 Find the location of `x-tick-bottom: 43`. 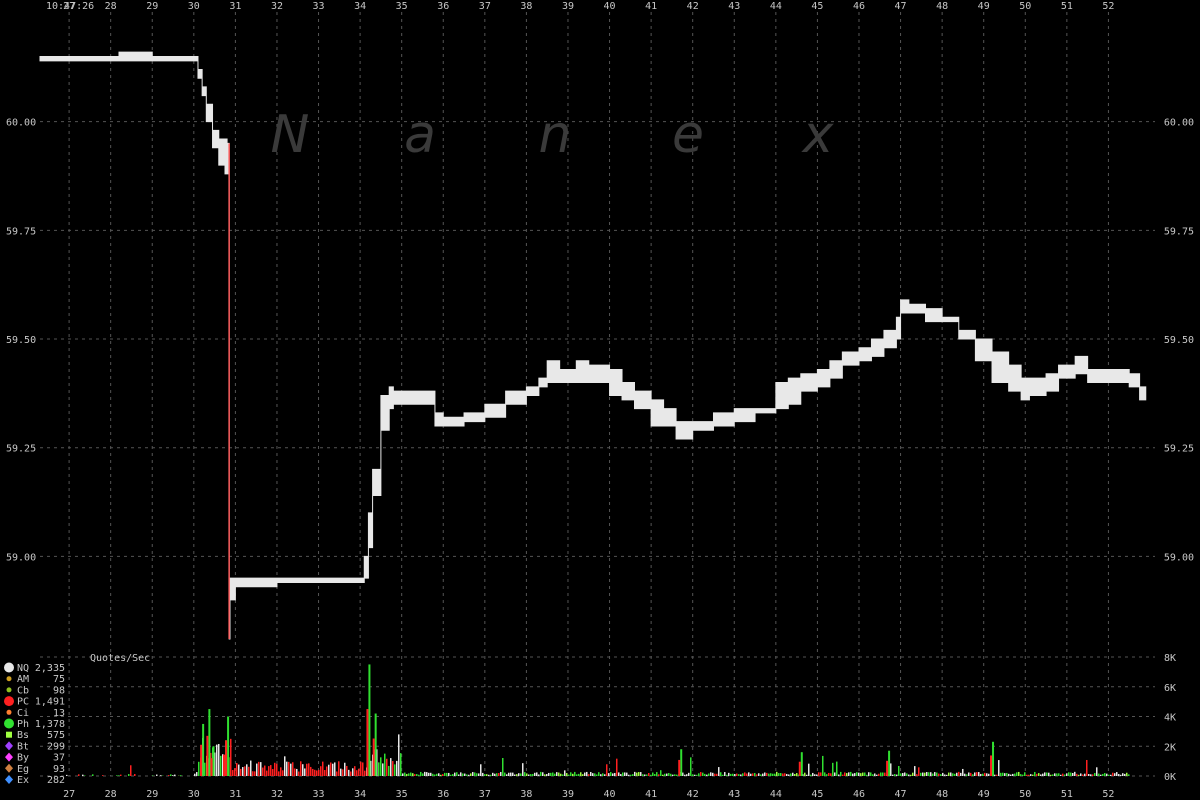

x-tick-bottom: 43 is located at coordinates (734, 794).